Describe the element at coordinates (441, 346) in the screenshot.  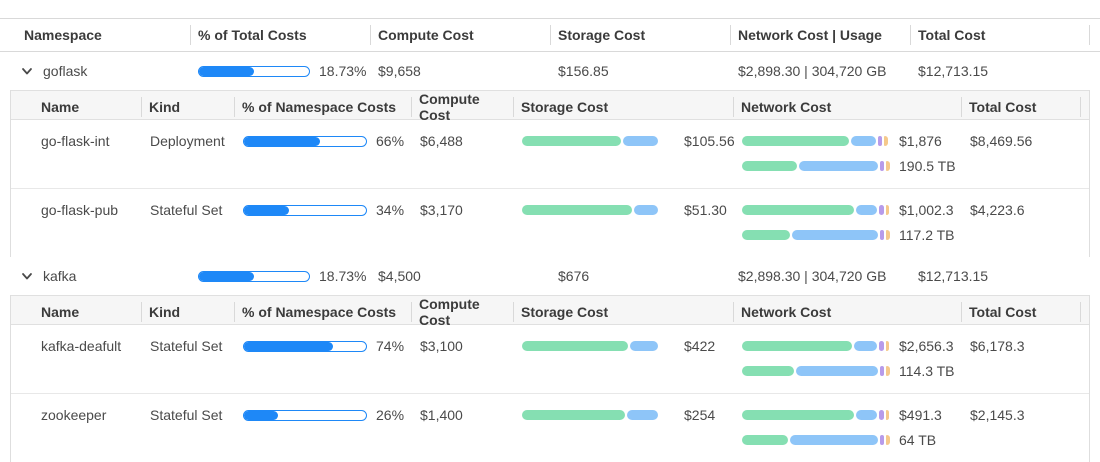
I see `compute-cost-value: $3,100` at that location.